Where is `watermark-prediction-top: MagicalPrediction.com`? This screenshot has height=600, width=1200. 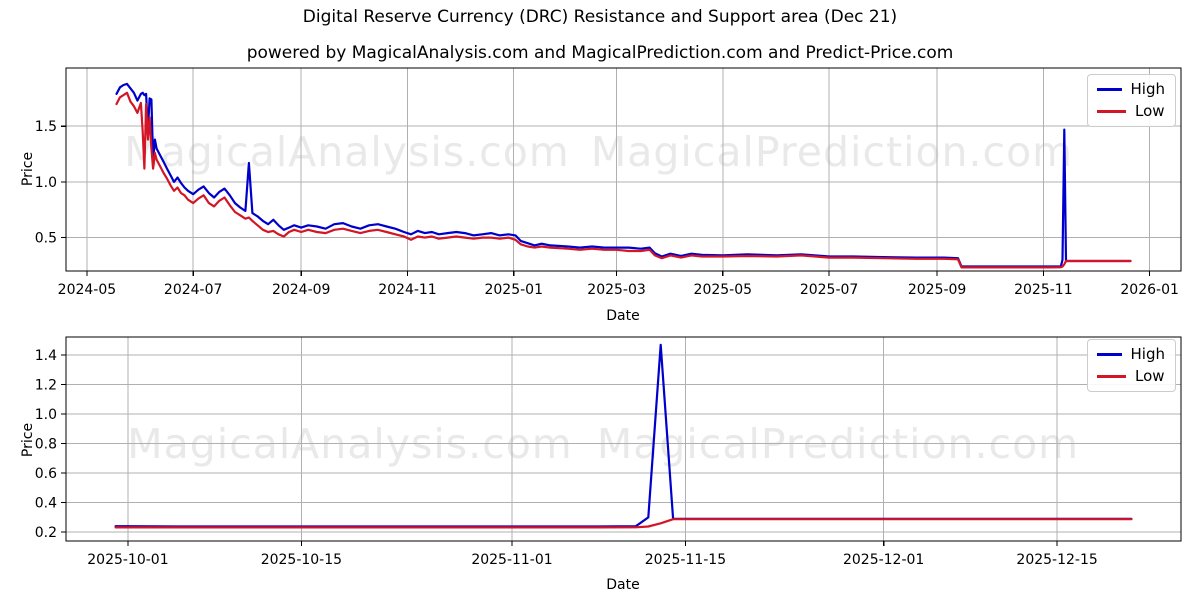 watermark-prediction-top: MagicalPrediction.com is located at coordinates (832, 152).